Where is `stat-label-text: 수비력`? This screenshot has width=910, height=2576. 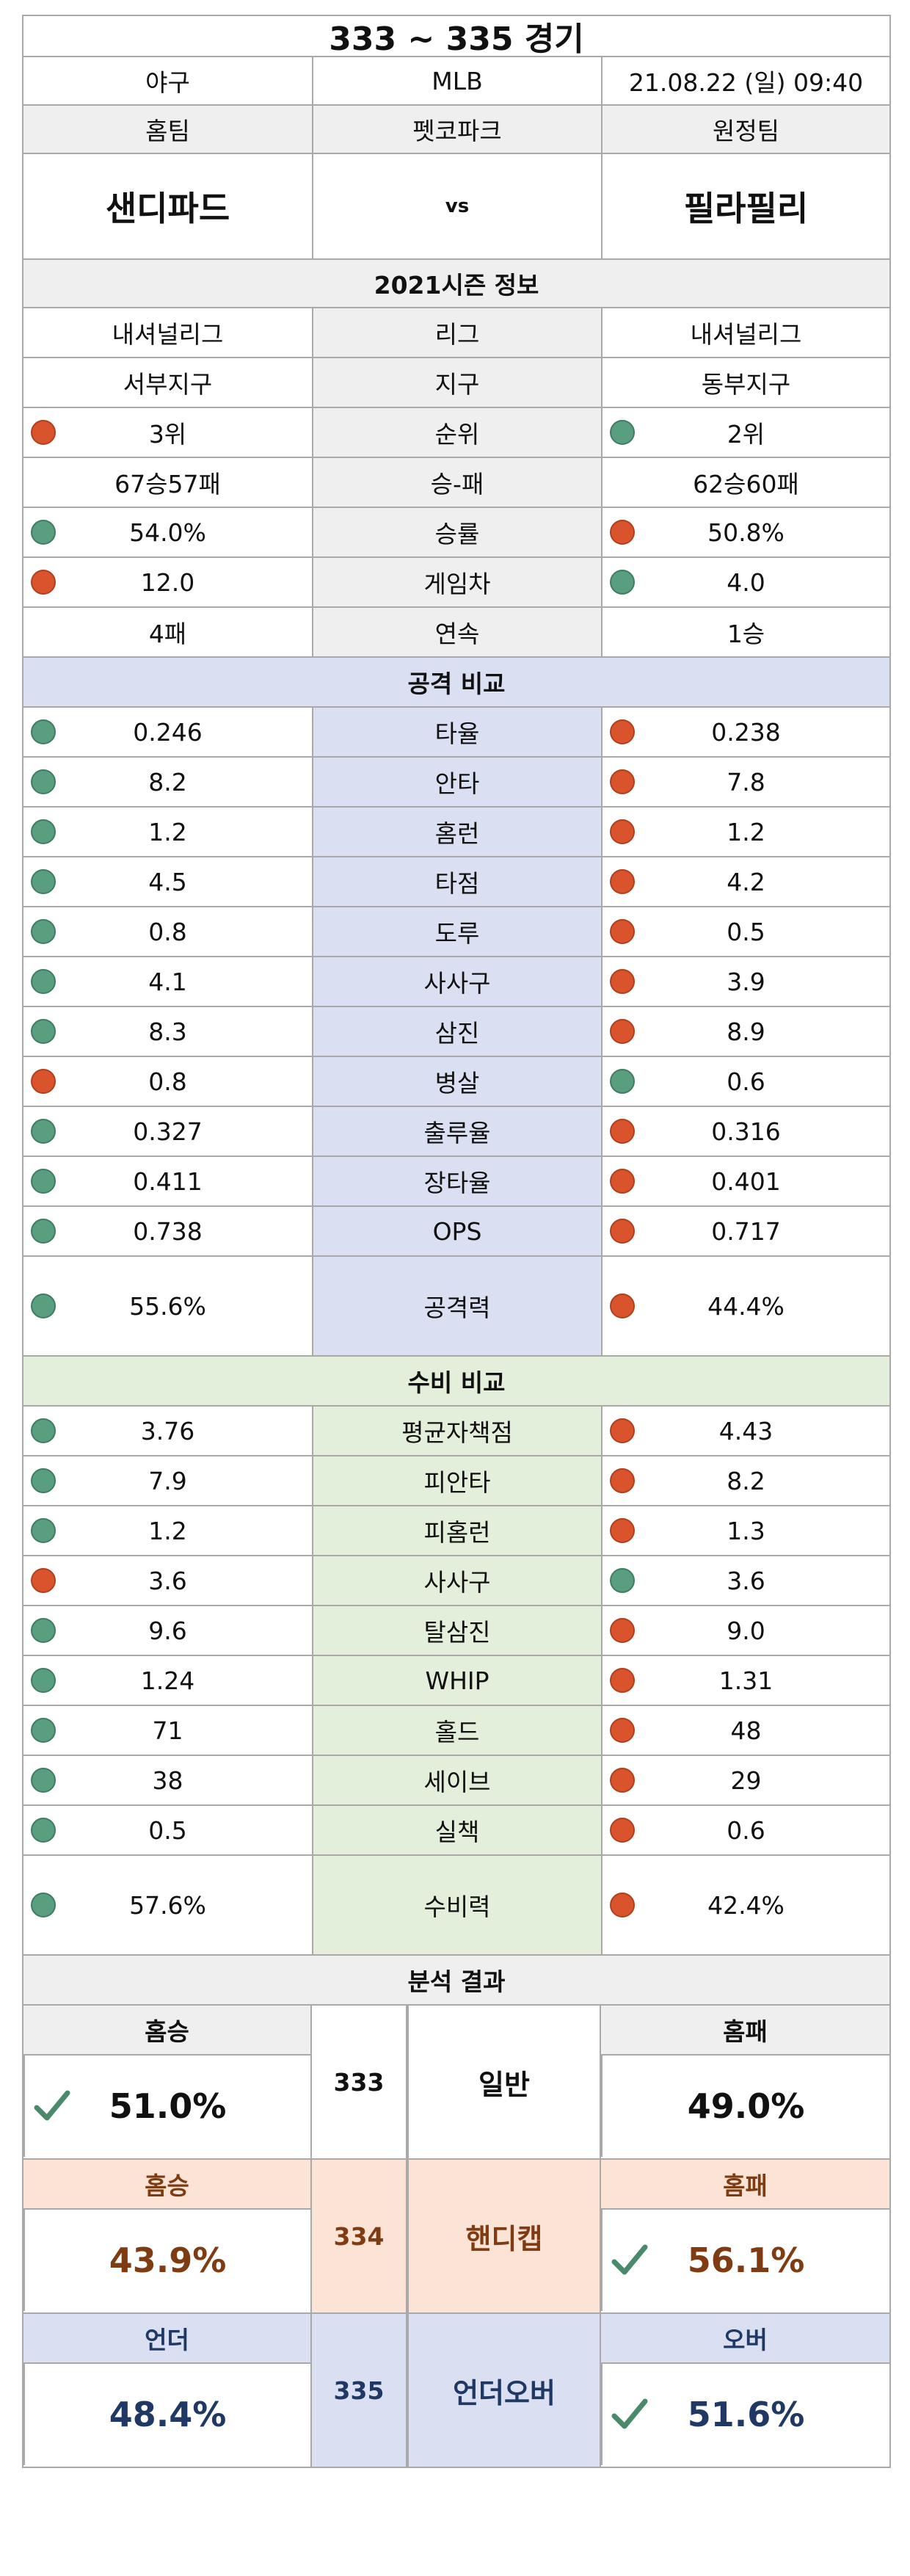 stat-label-text: 수비력 is located at coordinates (457, 1907).